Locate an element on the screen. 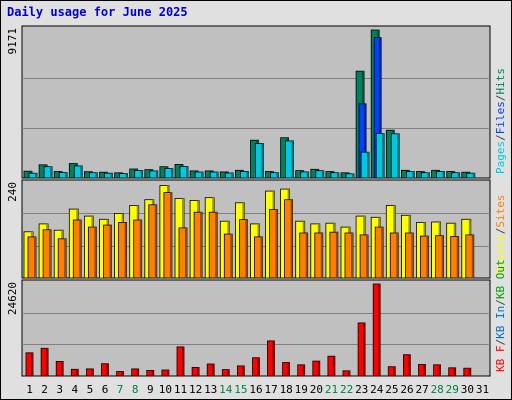  x-tick-label-day-21: 21 is located at coordinates (331, 389).